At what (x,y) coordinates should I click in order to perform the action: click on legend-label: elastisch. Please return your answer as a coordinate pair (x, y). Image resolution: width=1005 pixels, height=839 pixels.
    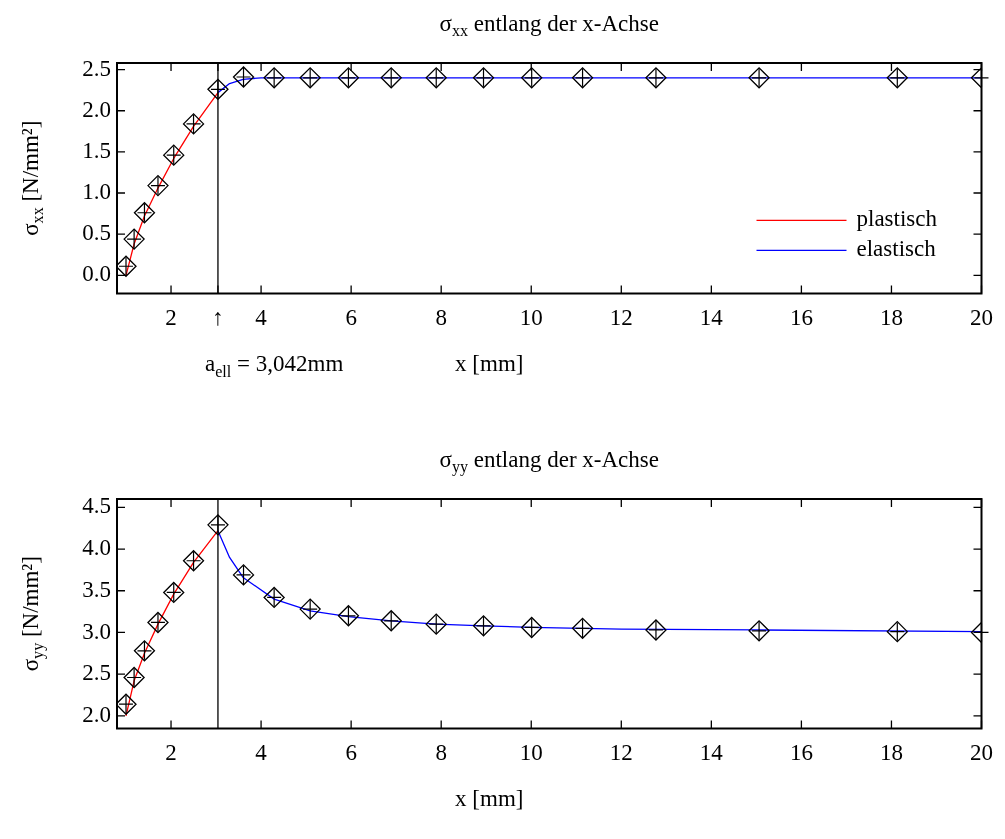
    Looking at the image, I should click on (896, 249).